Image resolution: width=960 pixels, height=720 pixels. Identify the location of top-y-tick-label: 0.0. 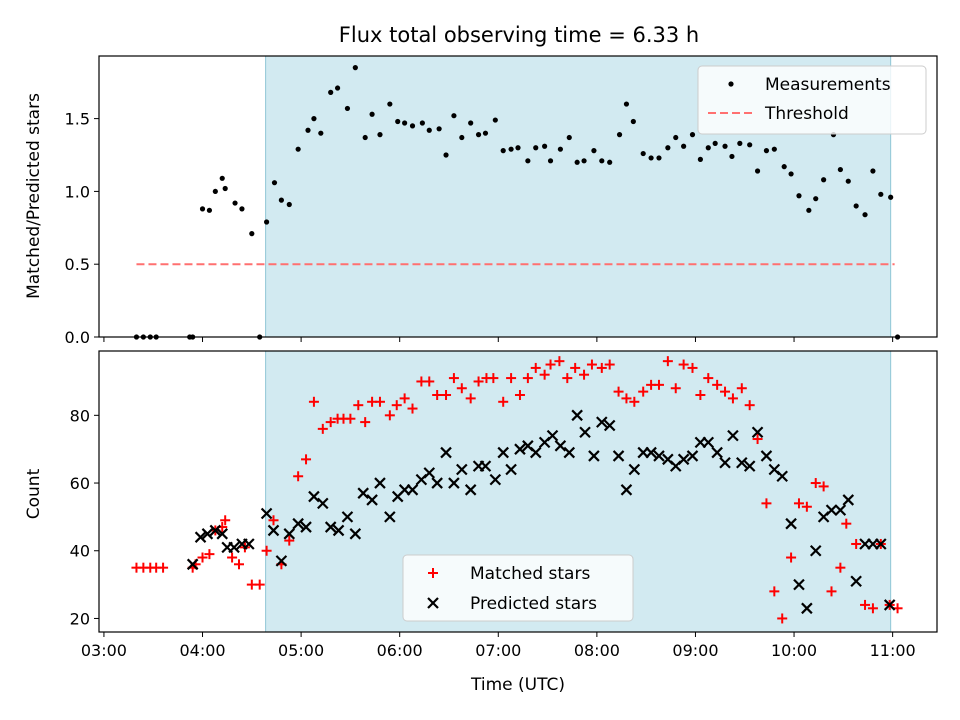
(77, 337).